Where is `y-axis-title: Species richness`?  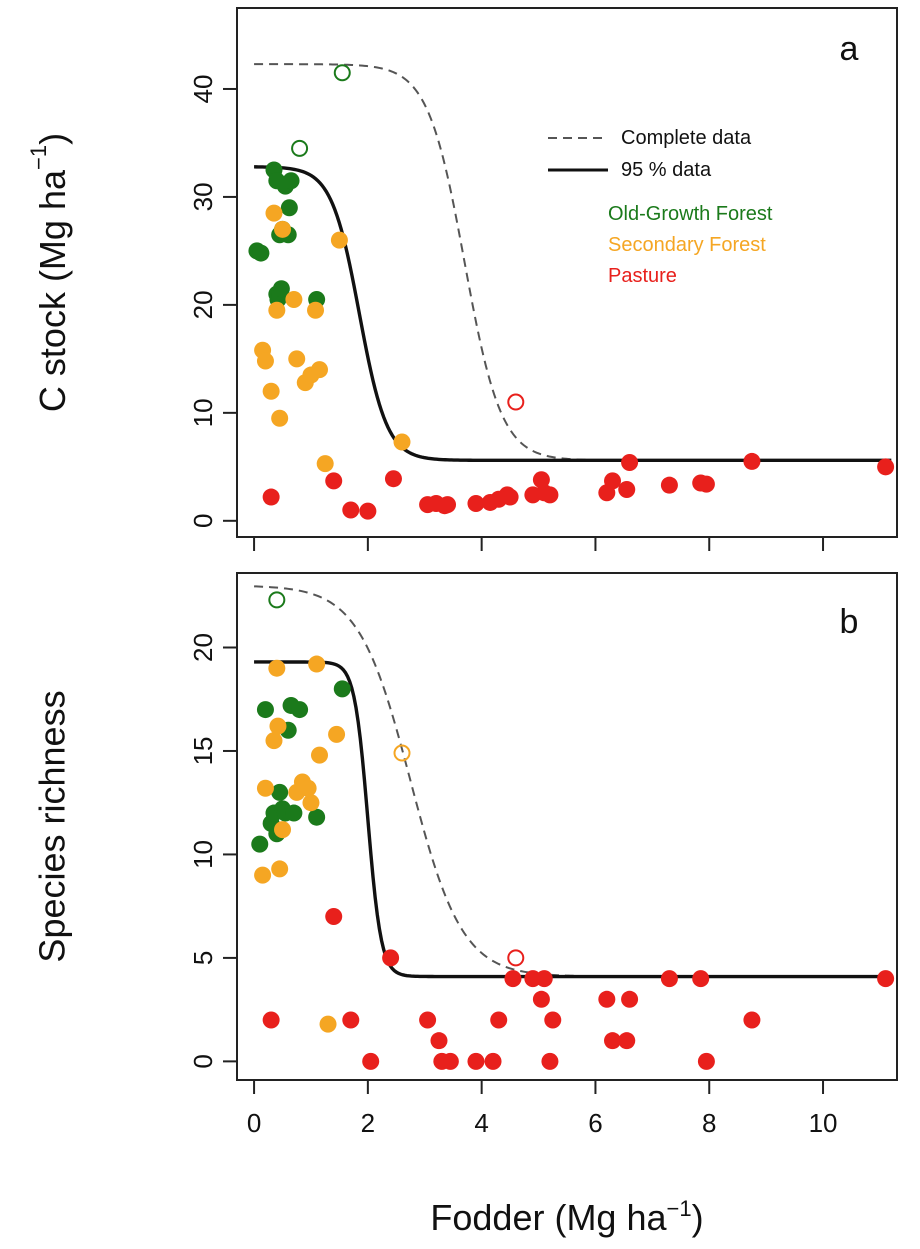 y-axis-title: Species richness is located at coordinates (52, 826).